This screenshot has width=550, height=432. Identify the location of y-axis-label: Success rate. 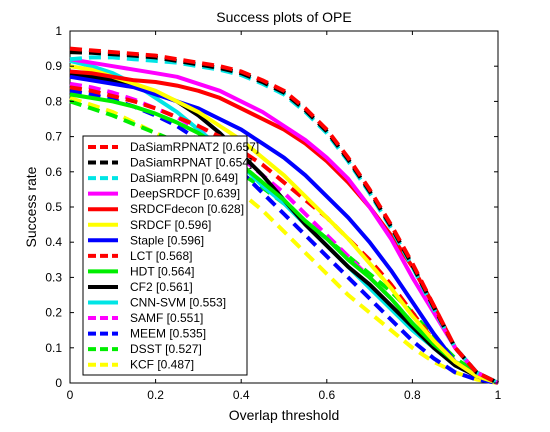
(31, 206).